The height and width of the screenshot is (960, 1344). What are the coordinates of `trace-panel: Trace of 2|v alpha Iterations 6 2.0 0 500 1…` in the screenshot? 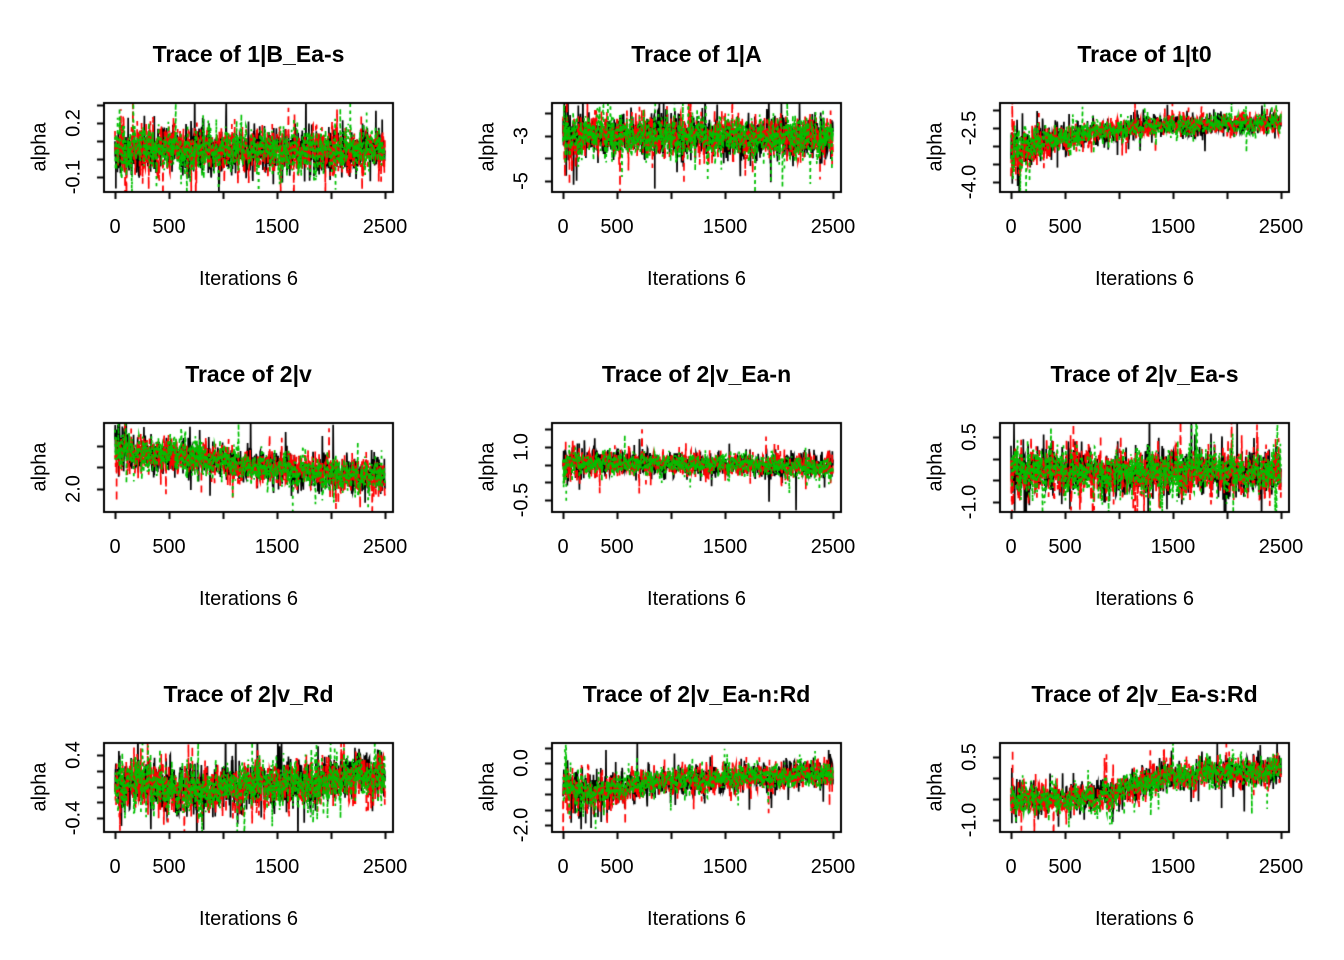 It's located at (224, 480).